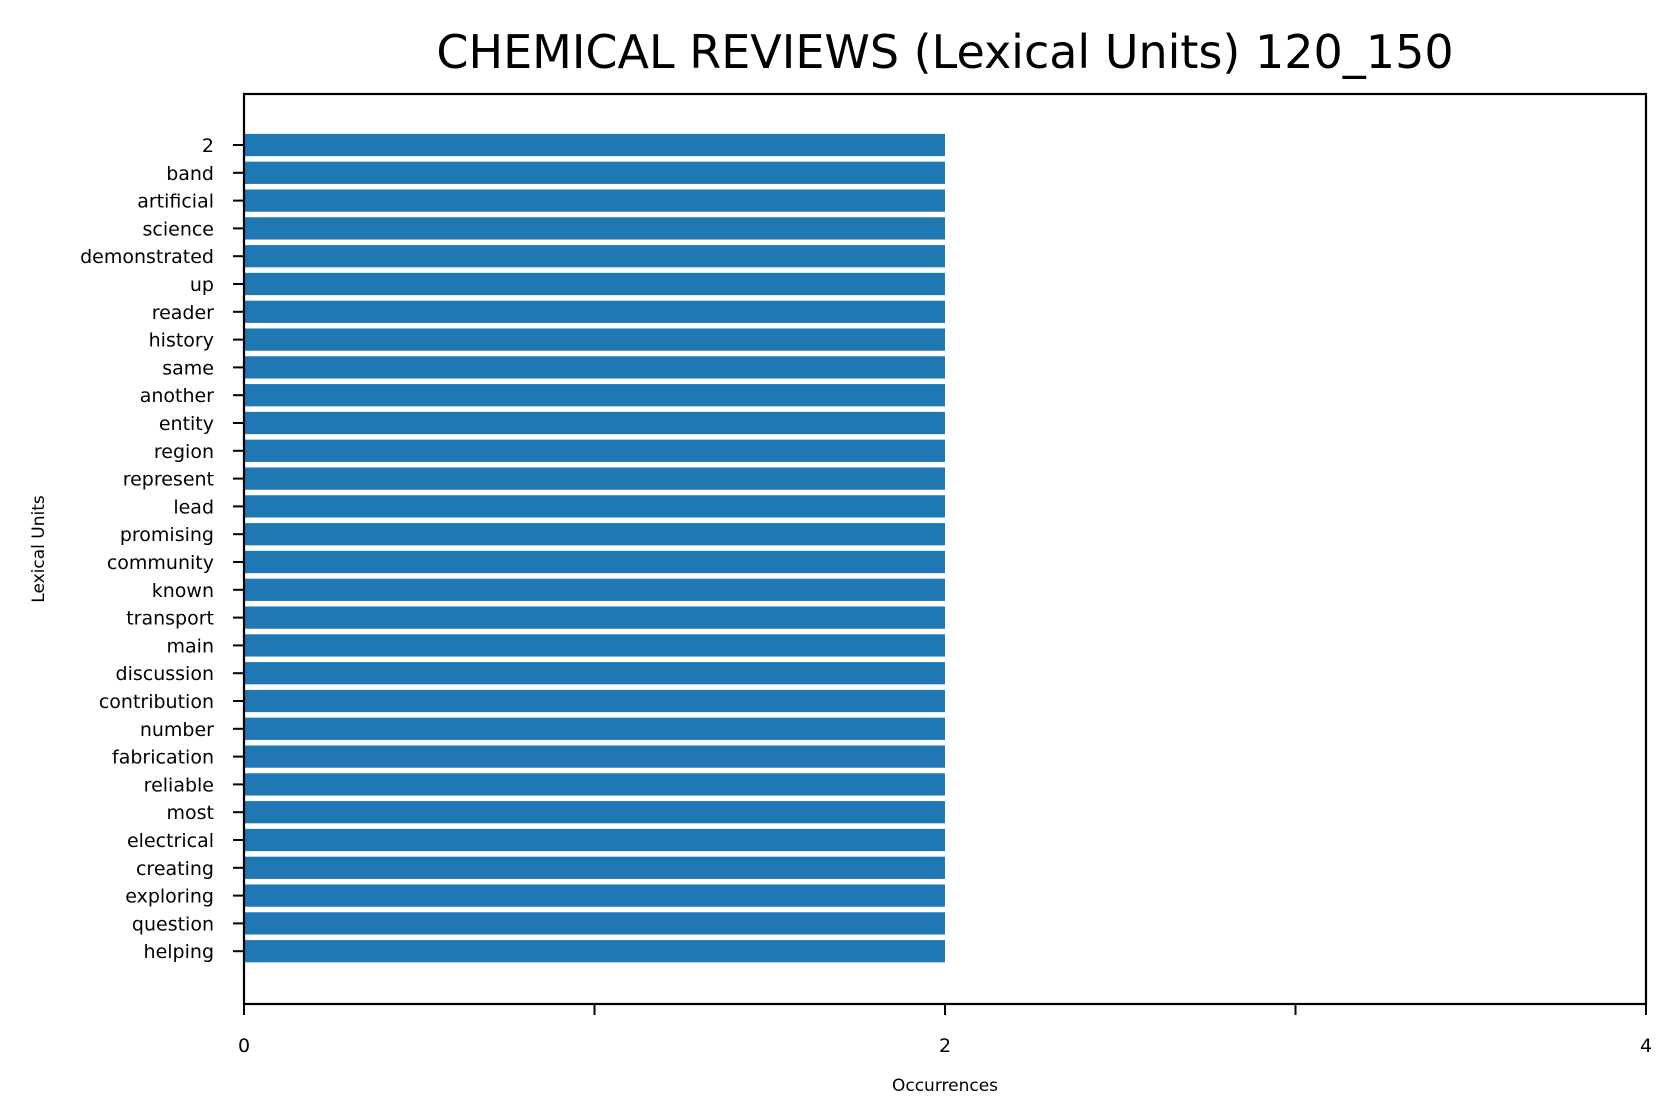 The width and height of the screenshot is (1675, 1118). What do you see at coordinates (163, 758) in the screenshot?
I see `y-tick-label: fabrication` at bounding box center [163, 758].